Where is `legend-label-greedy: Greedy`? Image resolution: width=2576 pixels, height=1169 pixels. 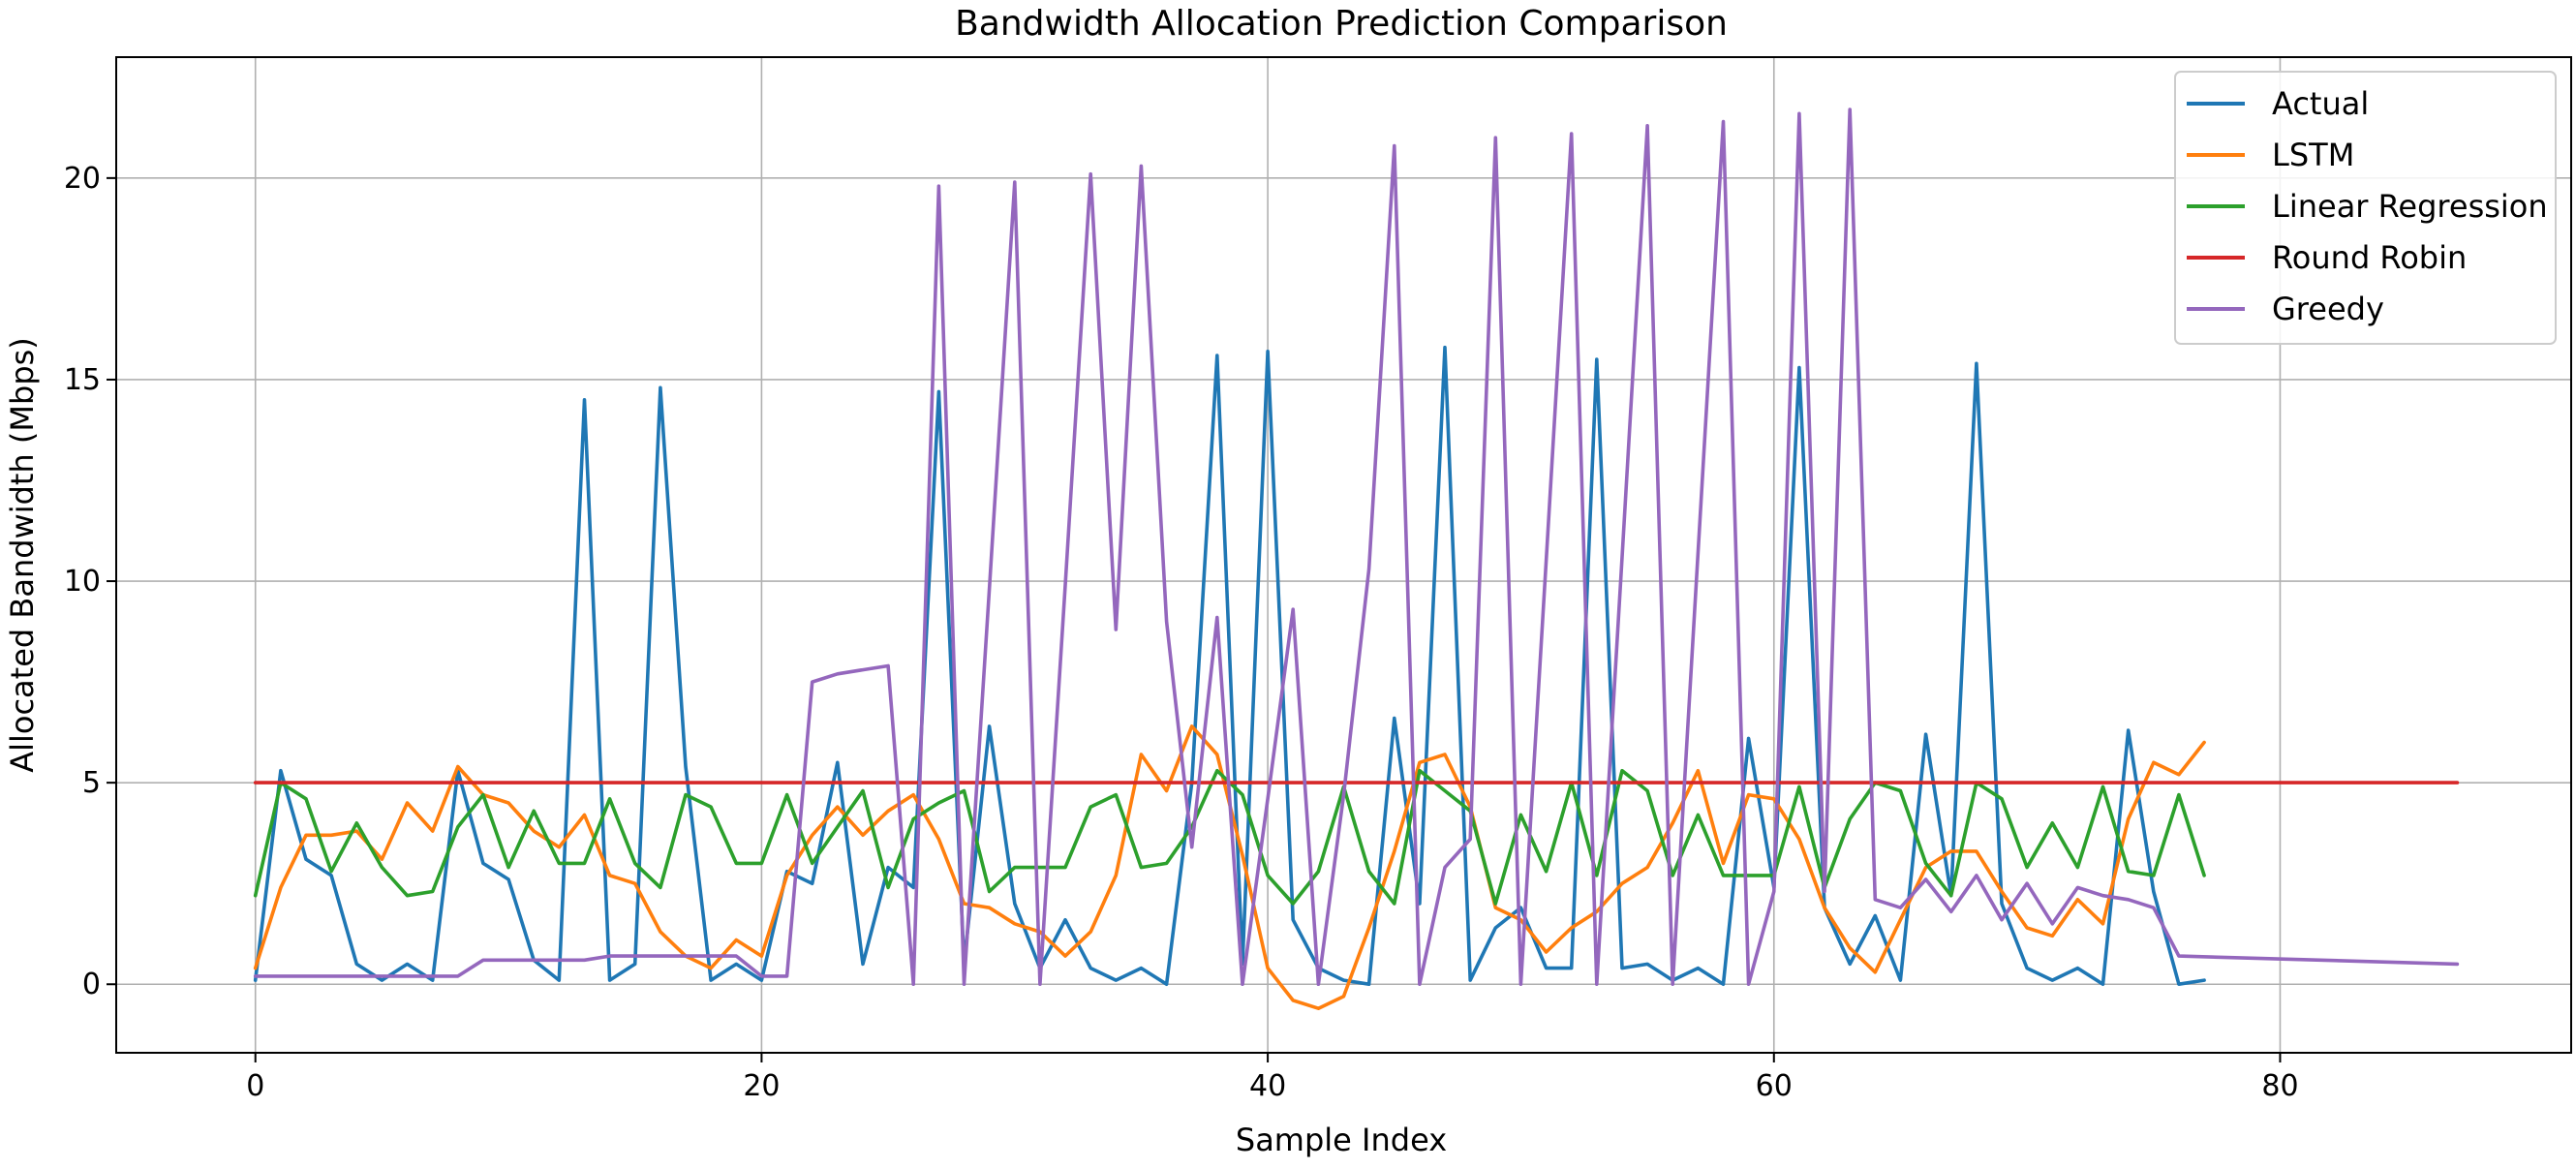 legend-label-greedy: Greedy is located at coordinates (2328, 309).